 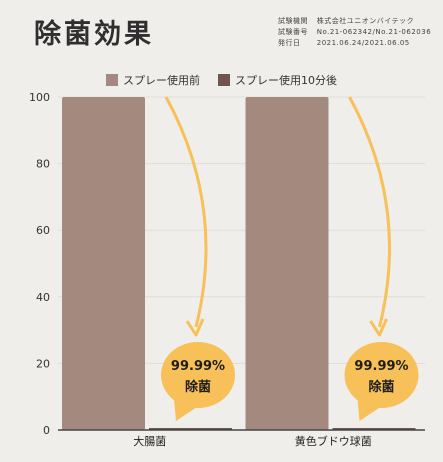 What do you see at coordinates (43, 297) in the screenshot?
I see `y-tick-label: 40` at bounding box center [43, 297].